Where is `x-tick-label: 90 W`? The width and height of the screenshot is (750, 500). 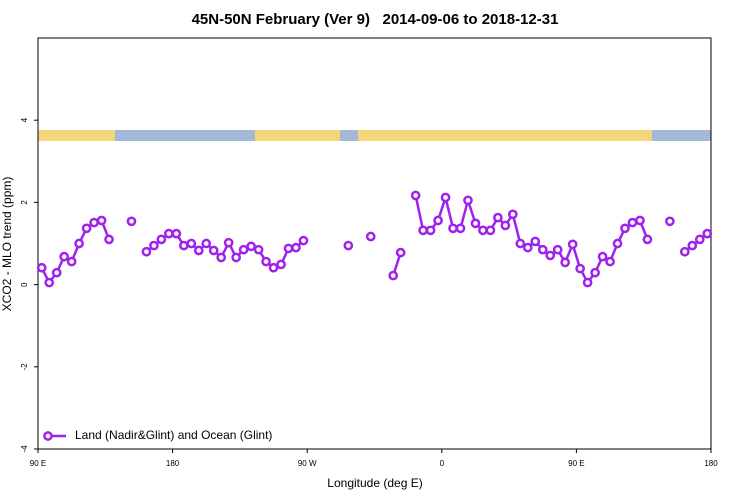 x-tick-label: 90 W is located at coordinates (307, 463).